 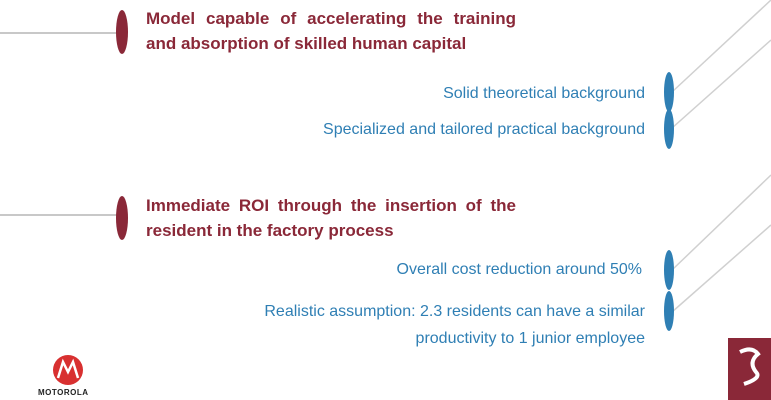 I want to click on partner-logo-mark, so click(x=750, y=366).